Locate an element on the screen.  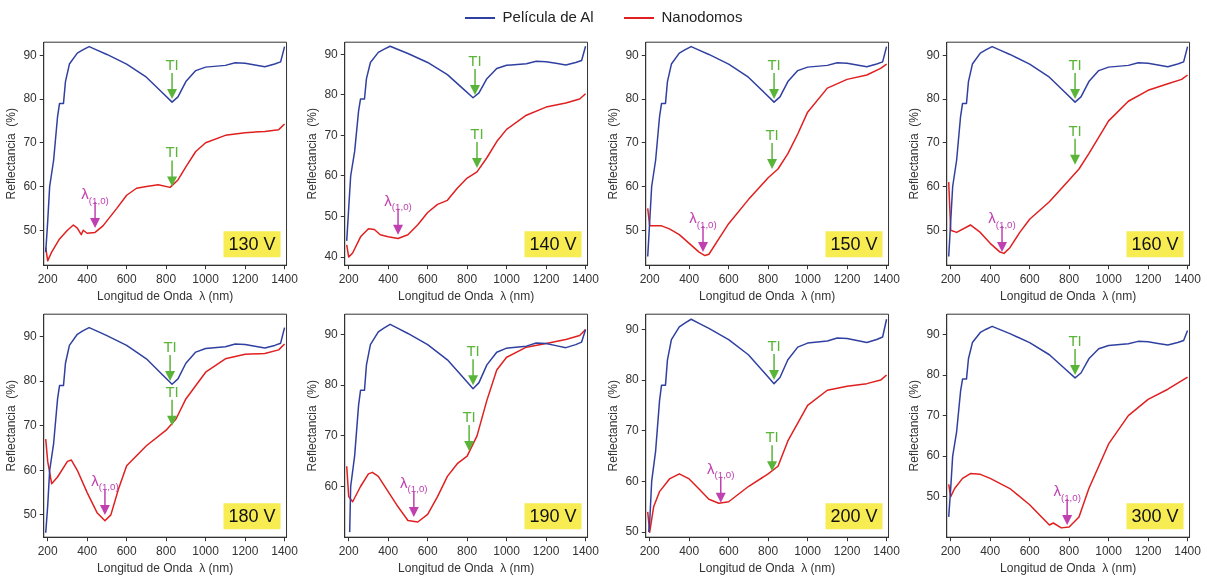
annotation: 160 V is located at coordinates (1155, 244).